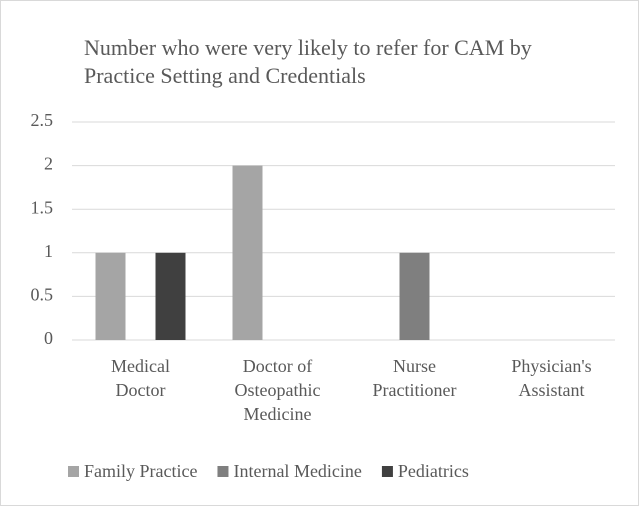 The width and height of the screenshot is (639, 506). What do you see at coordinates (433, 471) in the screenshot?
I see `legend-label: Pediatrics` at bounding box center [433, 471].